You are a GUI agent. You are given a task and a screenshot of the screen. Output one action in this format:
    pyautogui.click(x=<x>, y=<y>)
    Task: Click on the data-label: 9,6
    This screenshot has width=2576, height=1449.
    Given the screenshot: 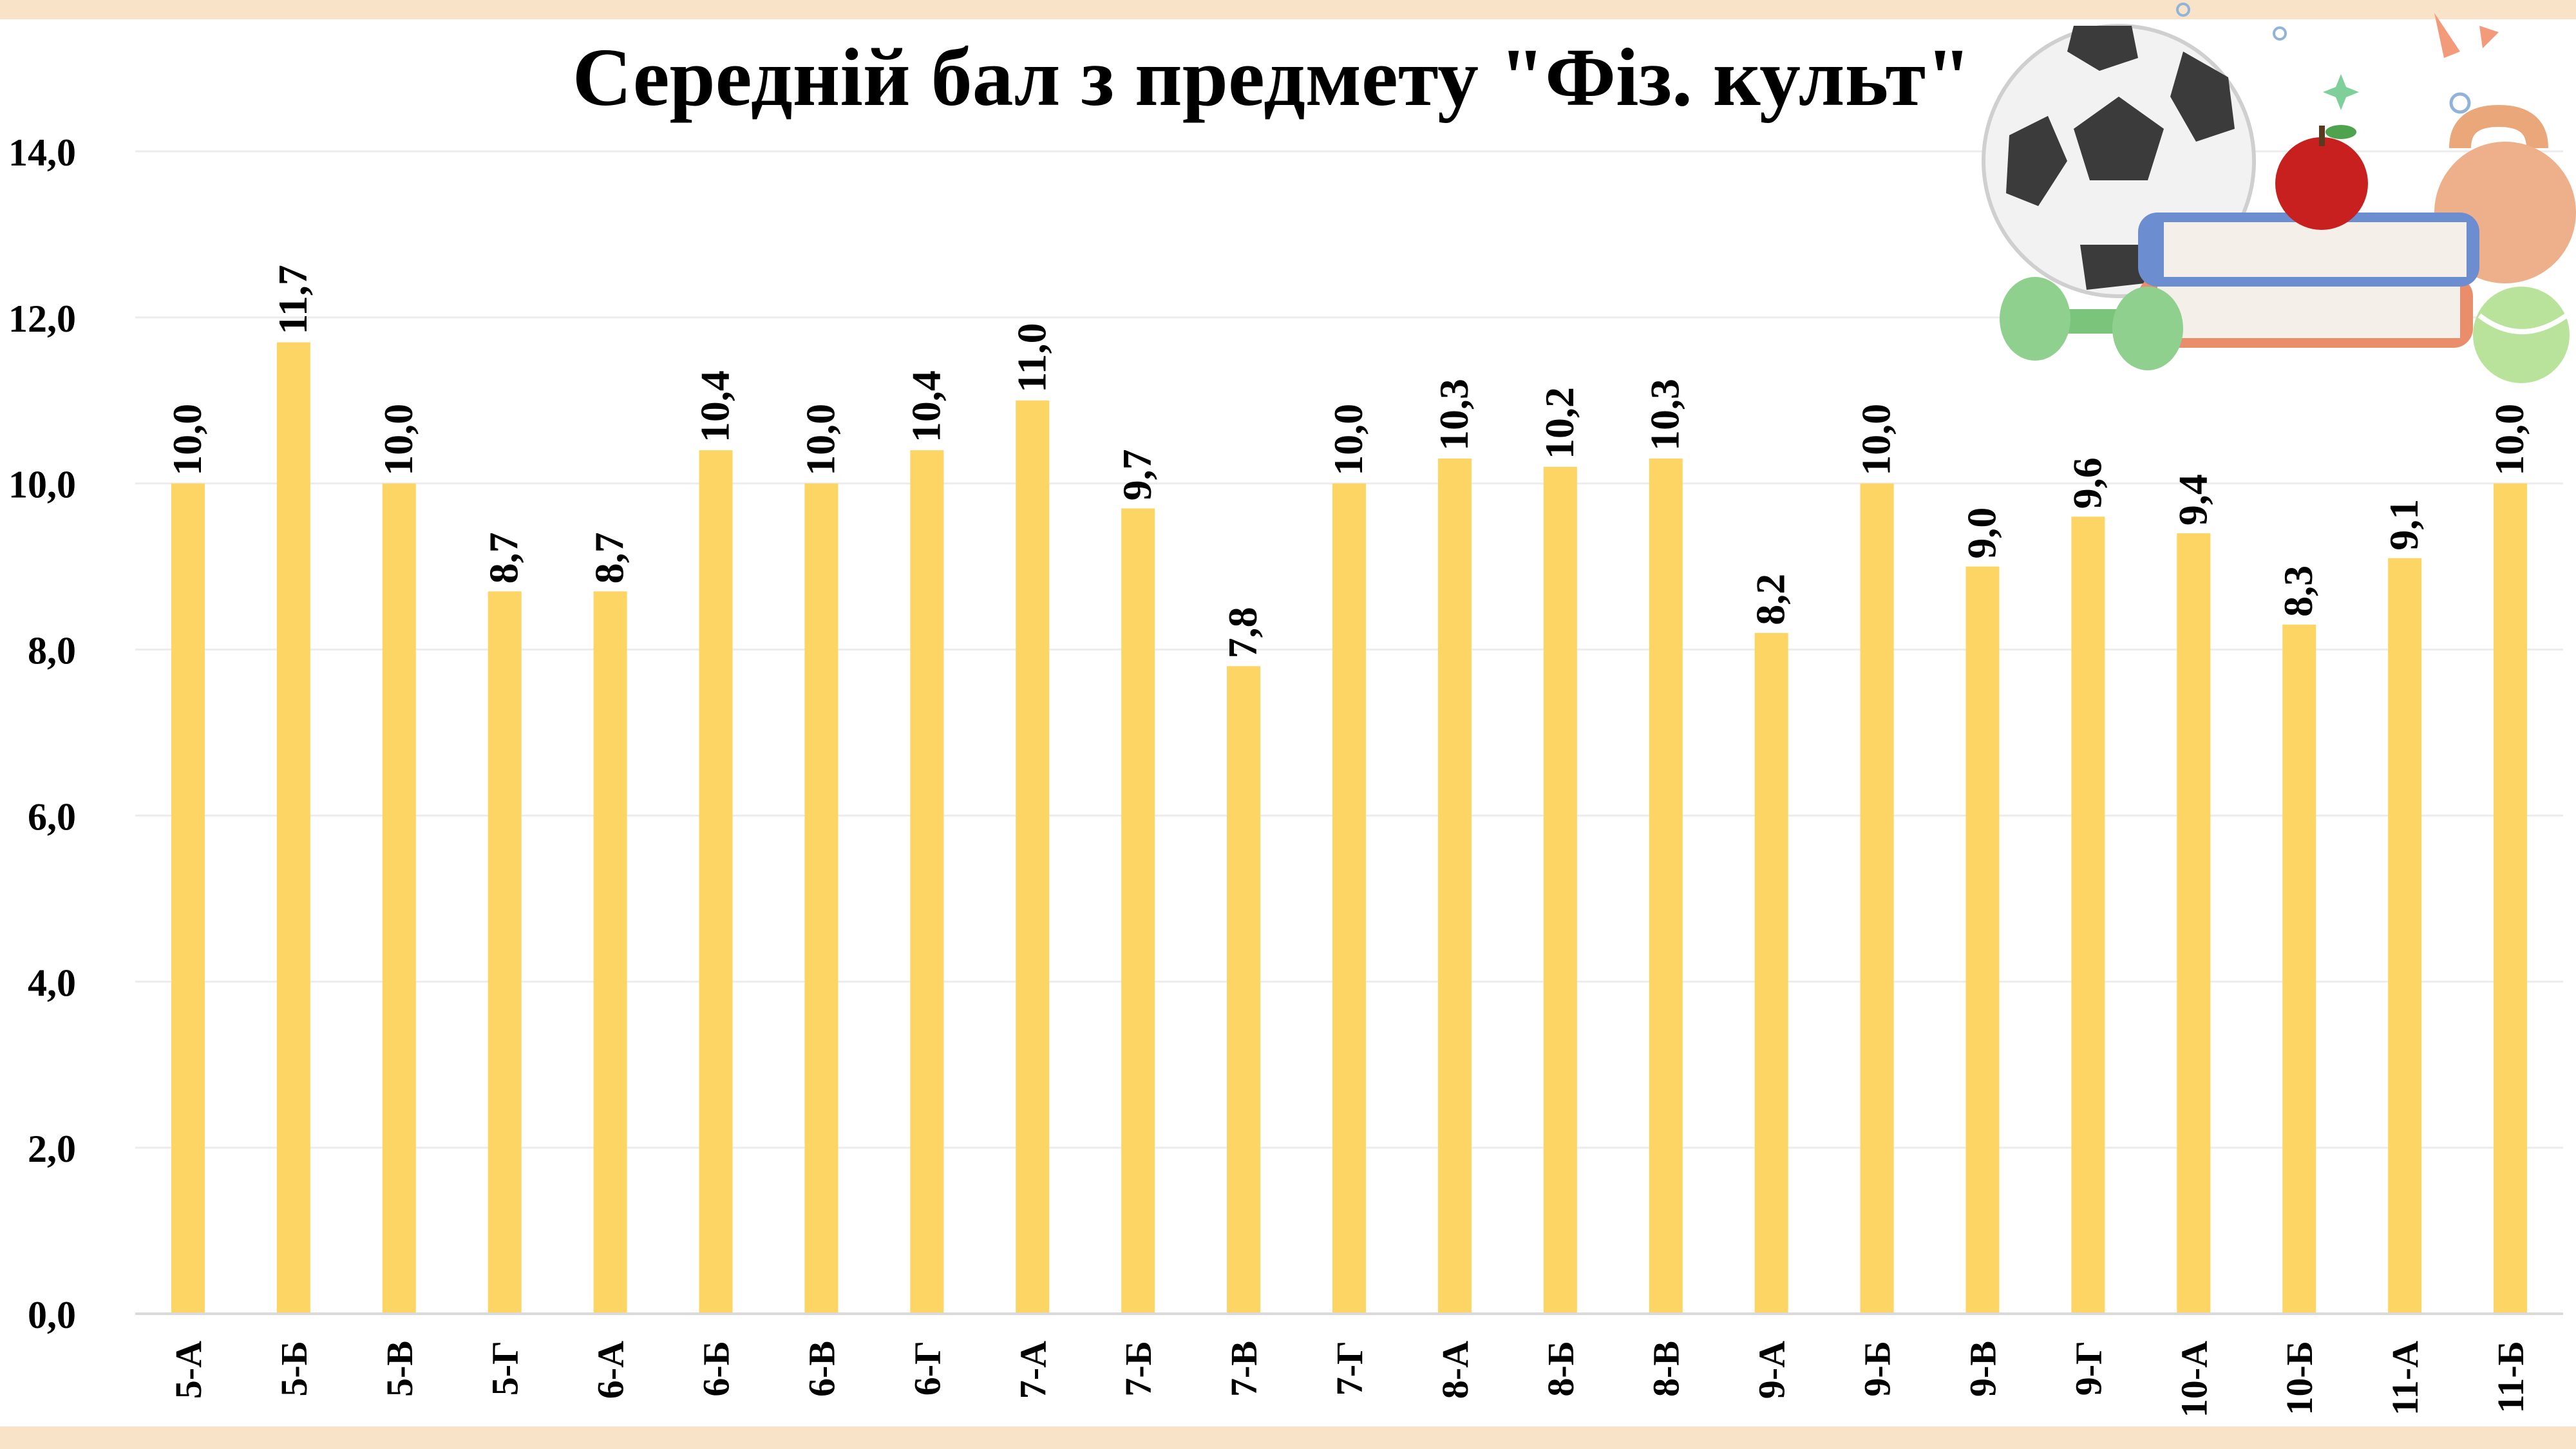 What is the action you would take?
    pyautogui.click(x=2087, y=483)
    